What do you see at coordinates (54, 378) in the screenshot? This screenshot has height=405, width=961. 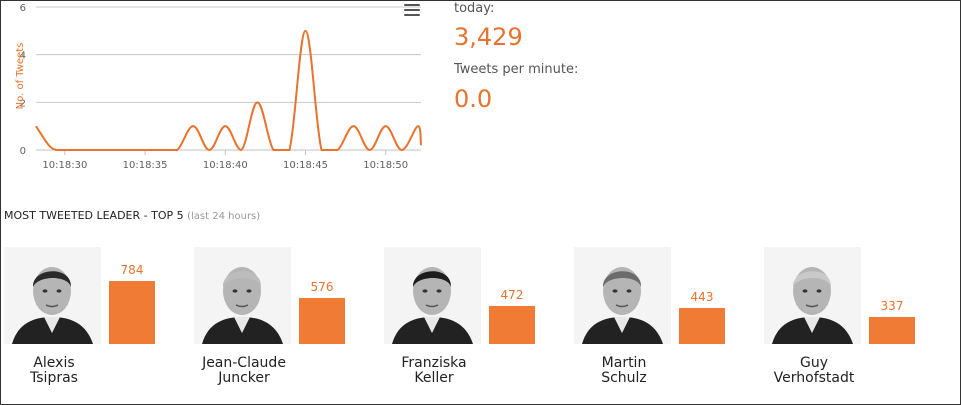 I see `leader-last-name: Tsipras` at bounding box center [54, 378].